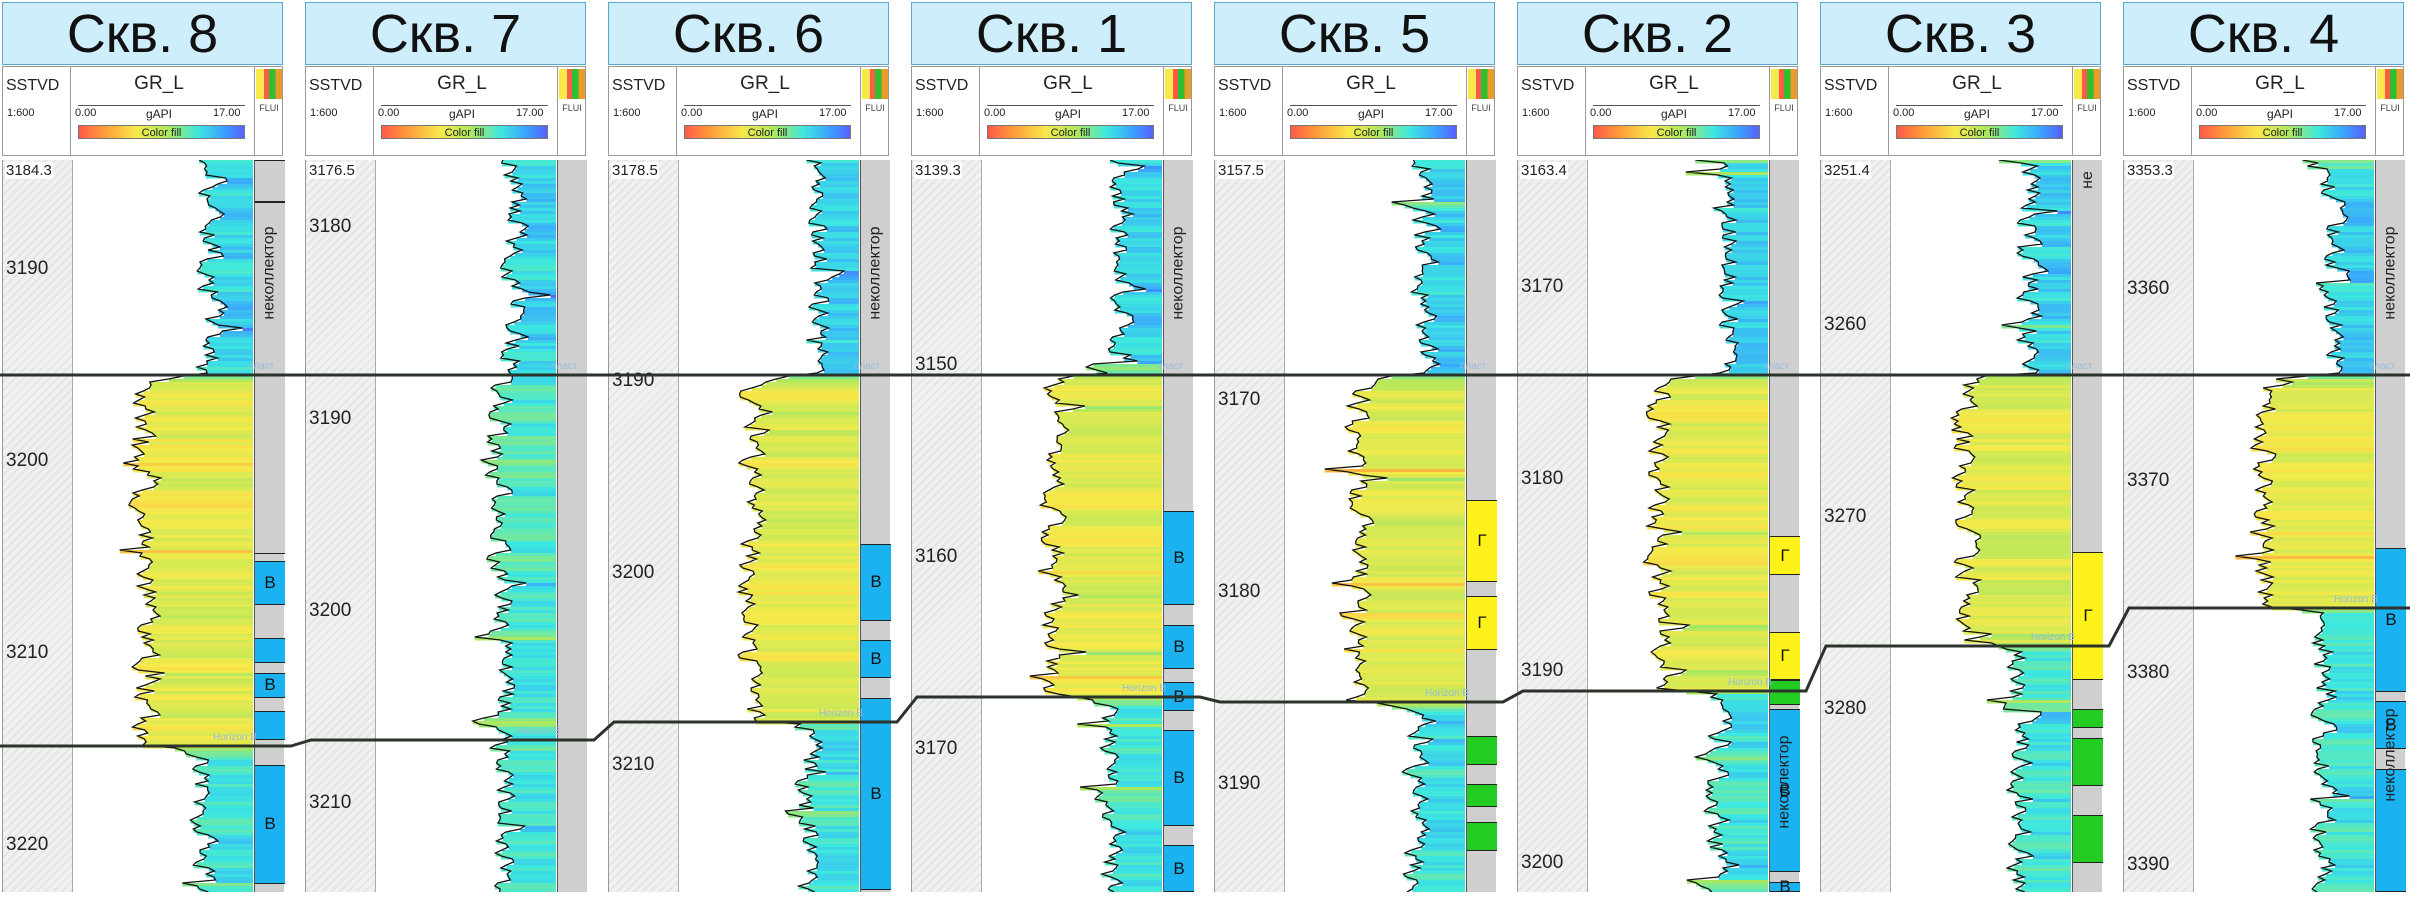  I want to click on top-depth-label: 3251.4, so click(1847, 170).